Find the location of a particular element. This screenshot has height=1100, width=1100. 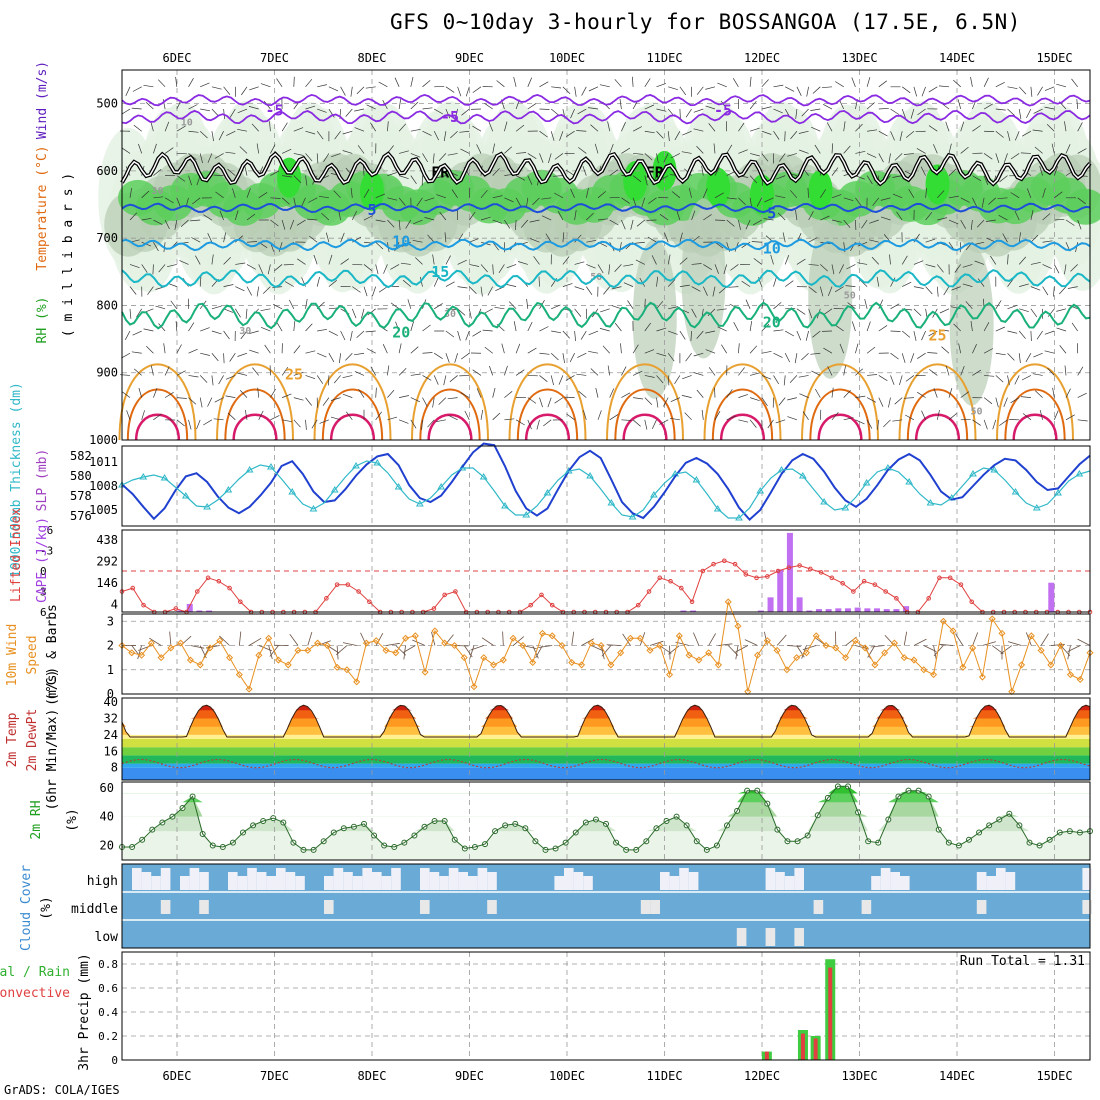

thickness-marker is located at coordinates (1015, 491).